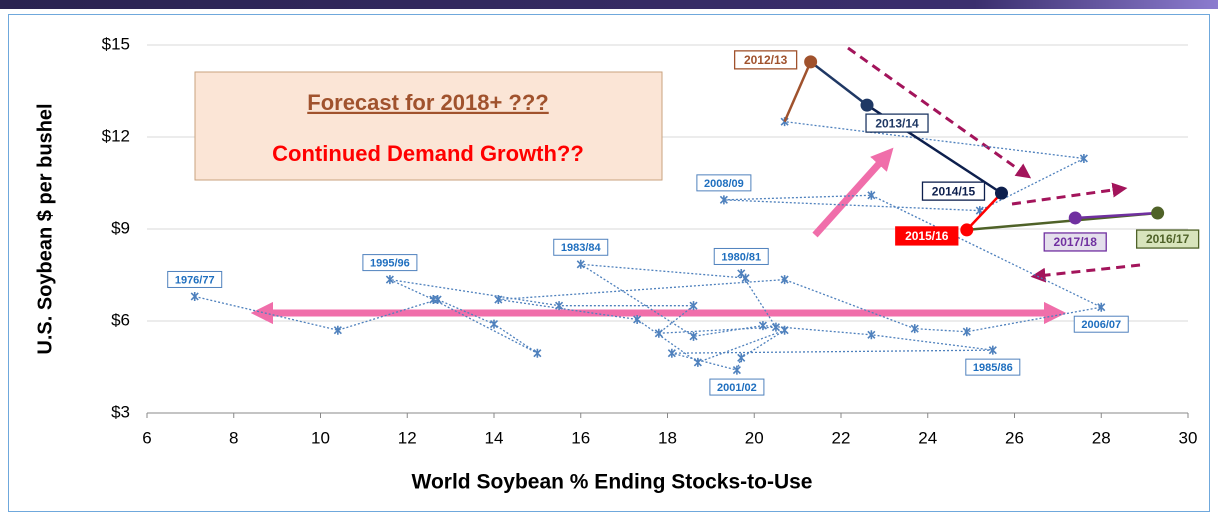  Describe the element at coordinates (580, 437) in the screenshot. I see `x-tick-label: 16` at that location.